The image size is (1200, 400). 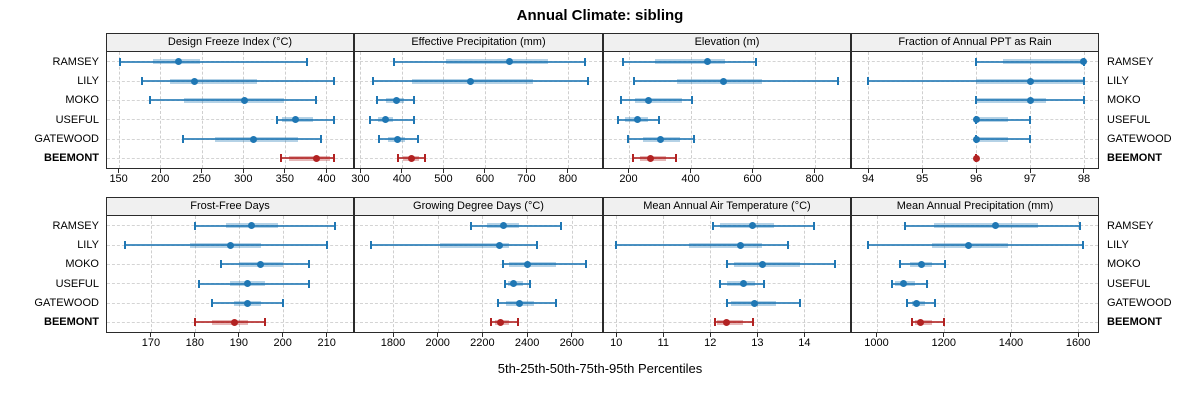 I want to click on panel-mean-annual-precipitation-mm: Mean Annual Precipitation (mm), so click(x=975, y=265).